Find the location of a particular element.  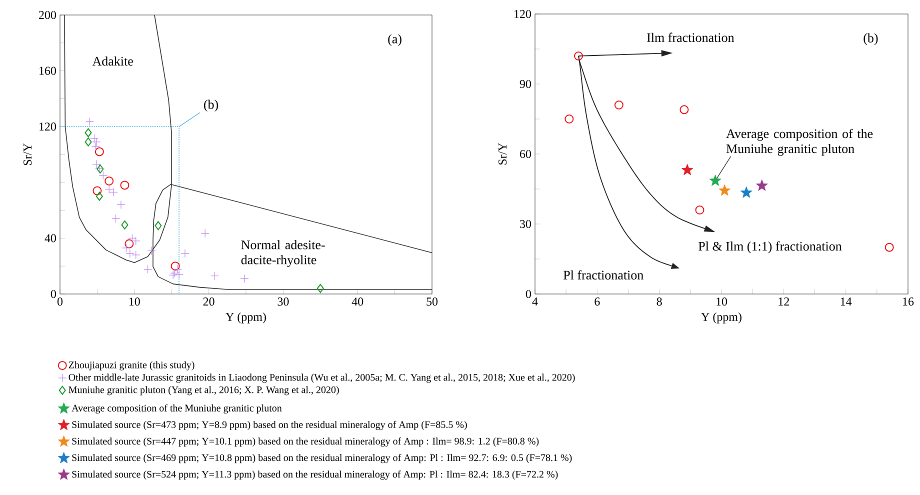

x-tick-label: 8 is located at coordinates (659, 302).